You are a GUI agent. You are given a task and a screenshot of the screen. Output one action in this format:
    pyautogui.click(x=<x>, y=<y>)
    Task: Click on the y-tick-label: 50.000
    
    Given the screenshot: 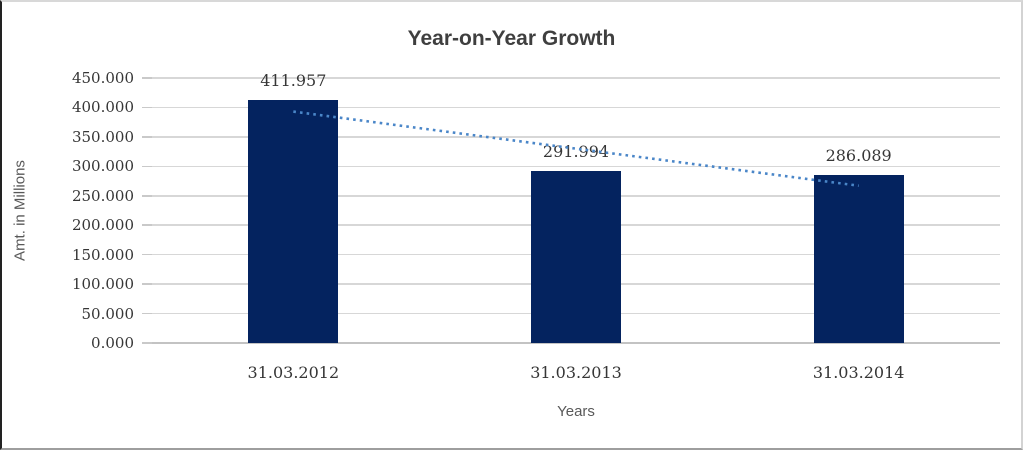 What is the action you would take?
    pyautogui.click(x=108, y=313)
    